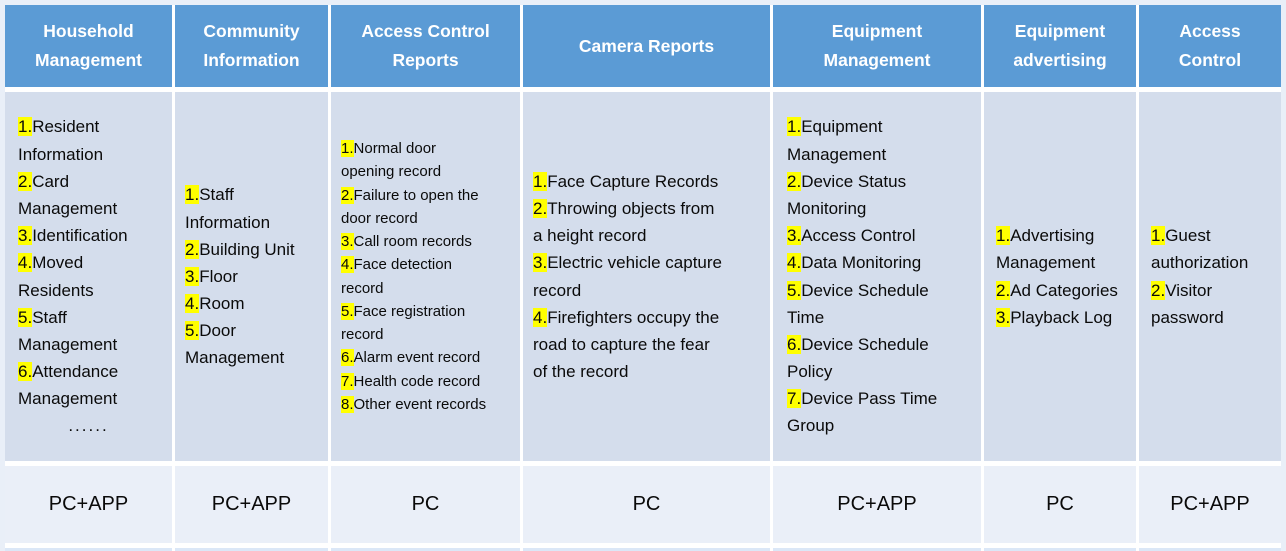  What do you see at coordinates (403, 322) in the screenshot?
I see `item-text: Face registration record` at bounding box center [403, 322].